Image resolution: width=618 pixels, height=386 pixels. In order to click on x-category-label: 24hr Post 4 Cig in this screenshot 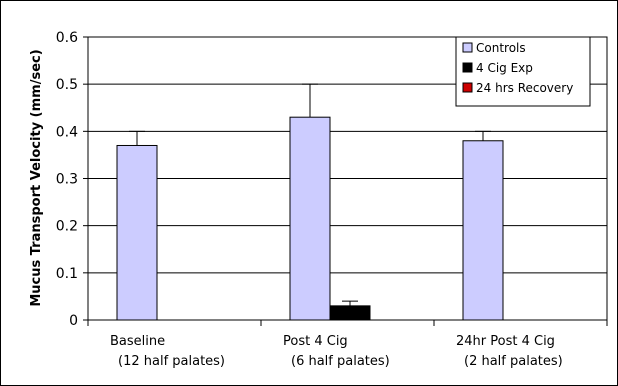, I will do `click(505, 341)`.